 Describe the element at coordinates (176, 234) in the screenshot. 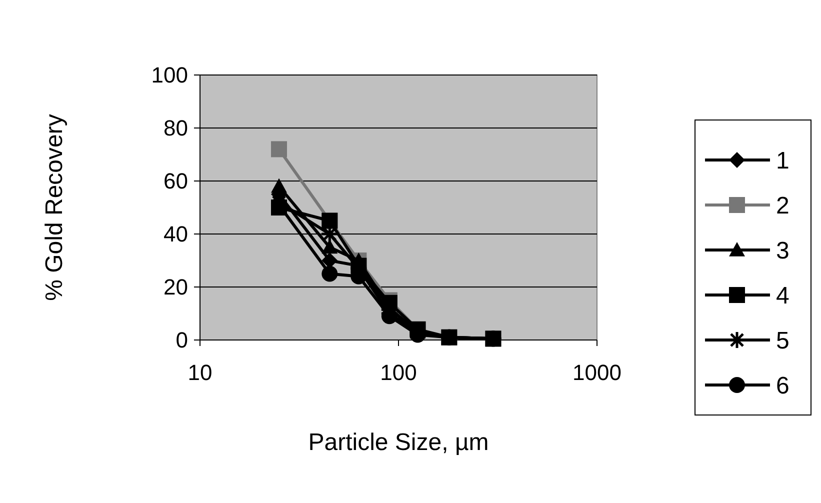

I see `y-tick-label: 40` at that location.